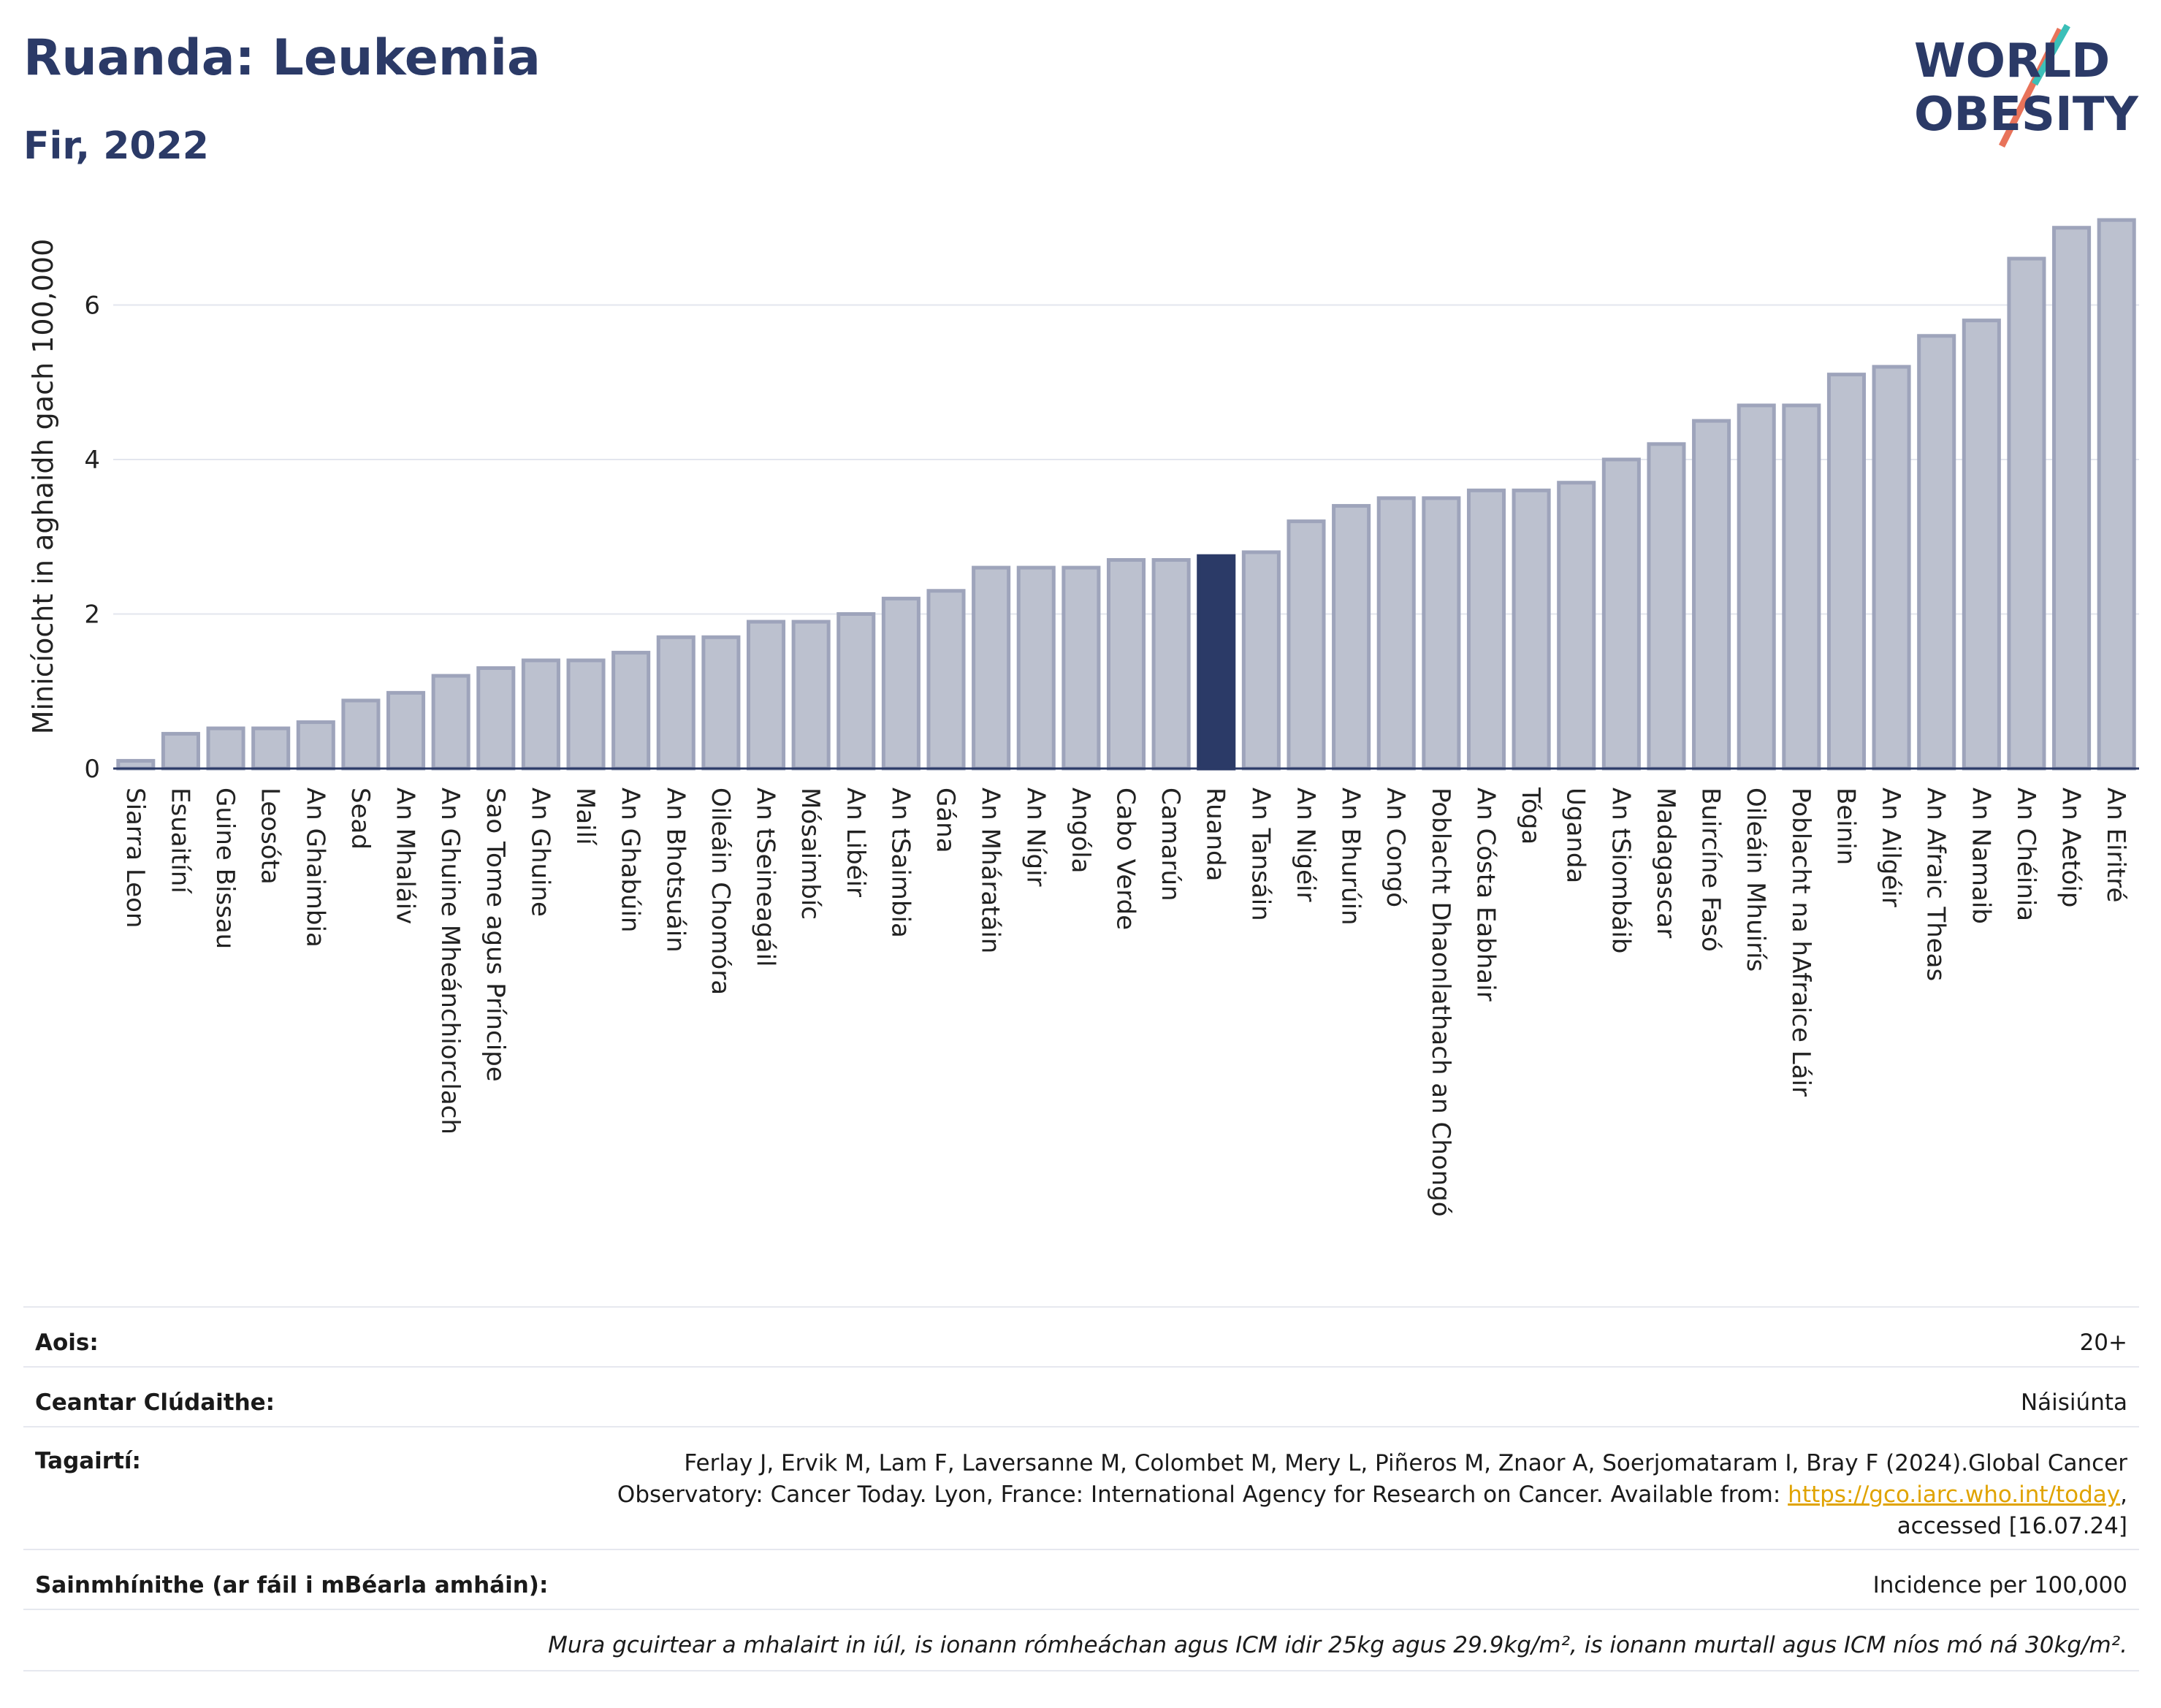  I want to click on world-obesity-logo: WORLD OBESITY, so click(2026, 85).